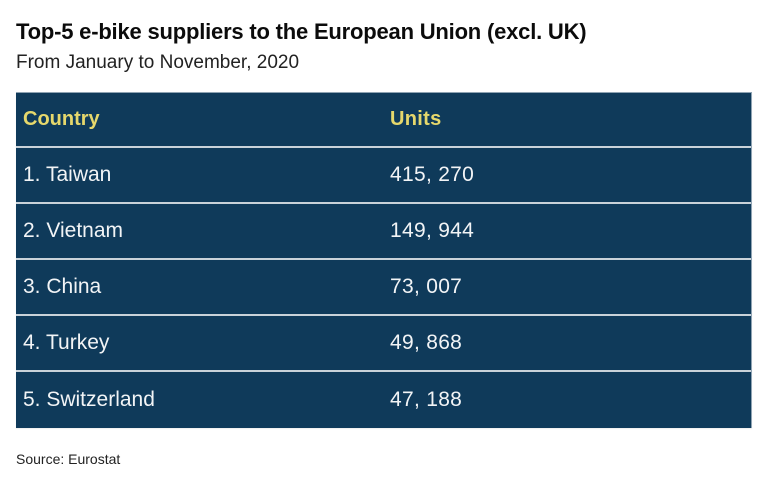 Image resolution: width=766 pixels, height=482 pixels. What do you see at coordinates (432, 230) in the screenshot?
I see `units-cell: 149, 944` at bounding box center [432, 230].